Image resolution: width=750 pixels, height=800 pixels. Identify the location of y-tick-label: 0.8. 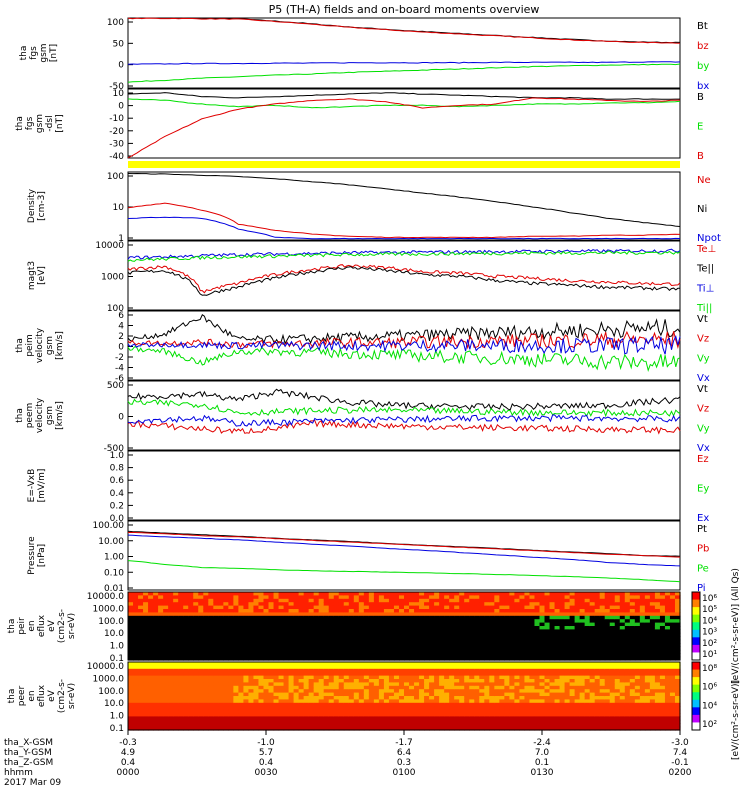
(117, 469).